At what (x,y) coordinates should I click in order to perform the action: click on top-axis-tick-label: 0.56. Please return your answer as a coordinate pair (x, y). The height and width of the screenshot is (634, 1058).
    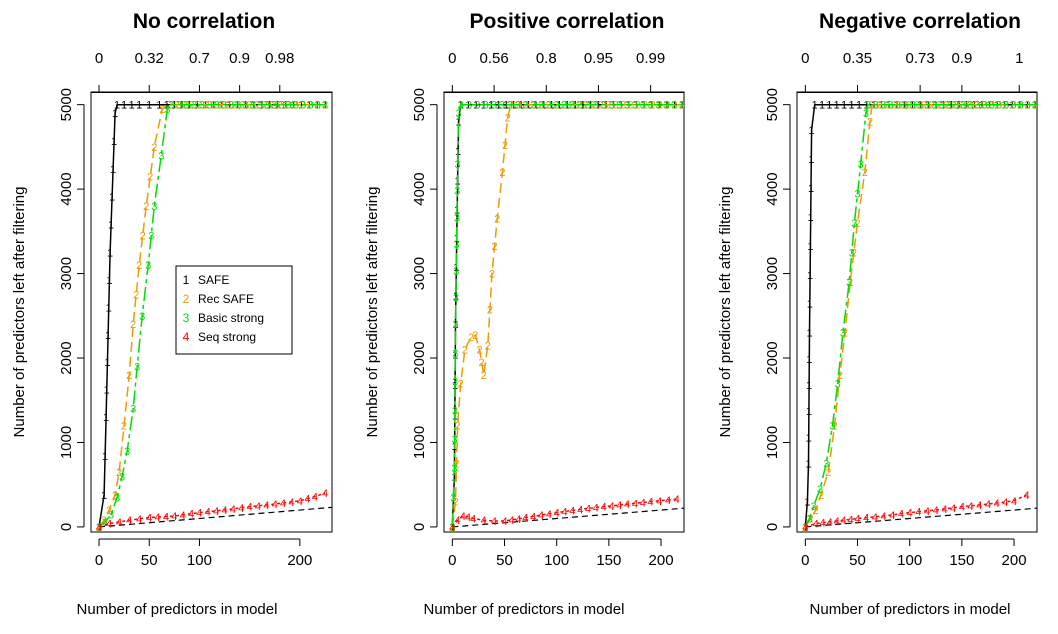
    Looking at the image, I should click on (493, 58).